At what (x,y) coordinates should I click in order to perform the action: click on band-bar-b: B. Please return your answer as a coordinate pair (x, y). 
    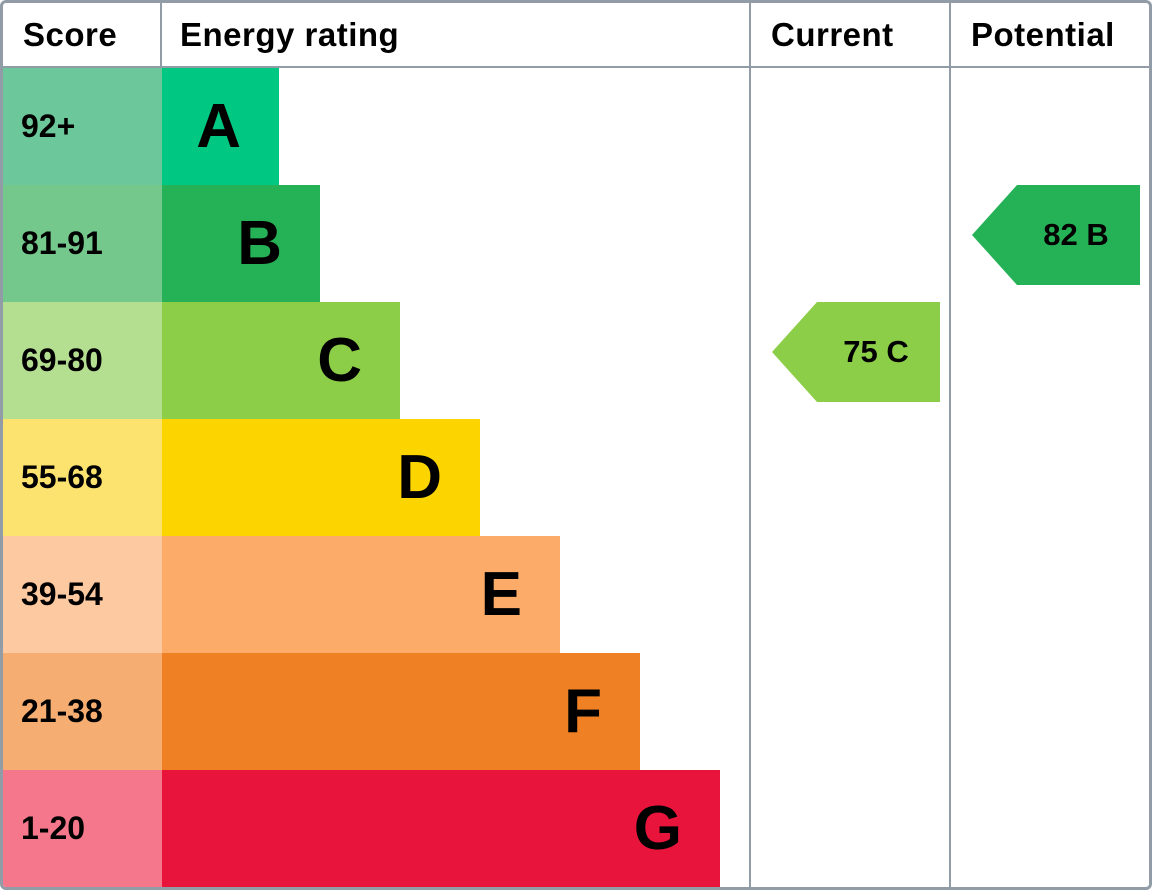
    Looking at the image, I should click on (241, 243).